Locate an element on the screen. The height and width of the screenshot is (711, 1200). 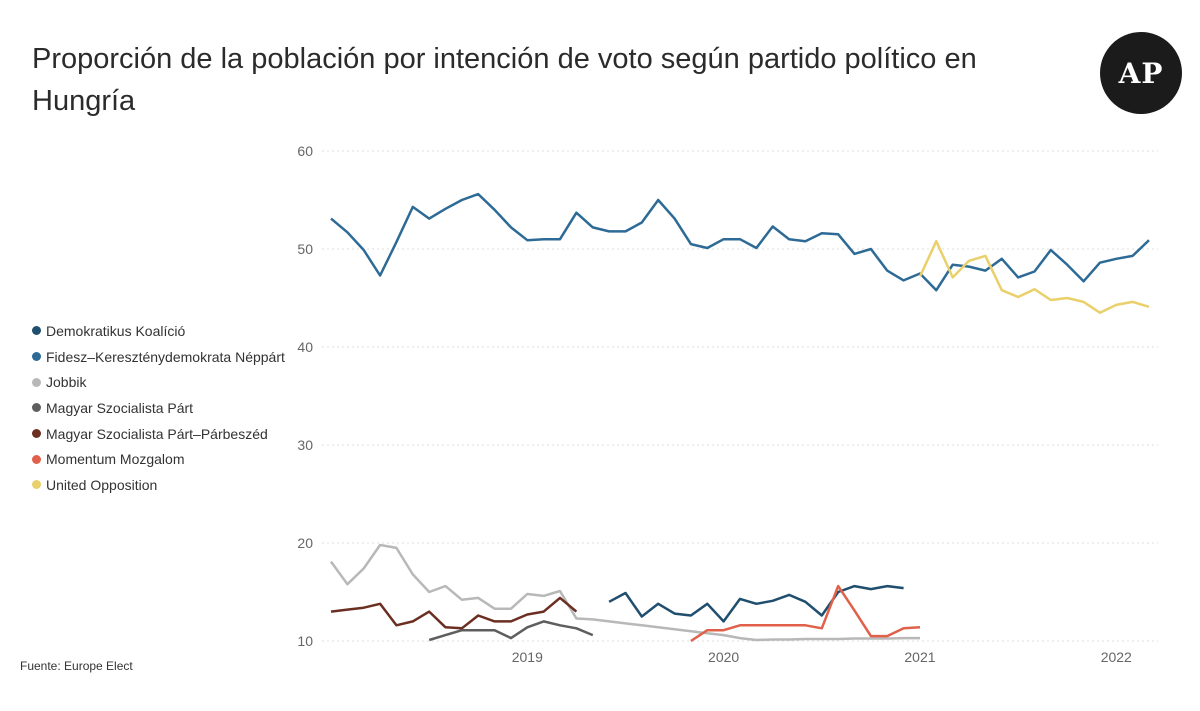
legend-label: United Opposition is located at coordinates (102, 484).